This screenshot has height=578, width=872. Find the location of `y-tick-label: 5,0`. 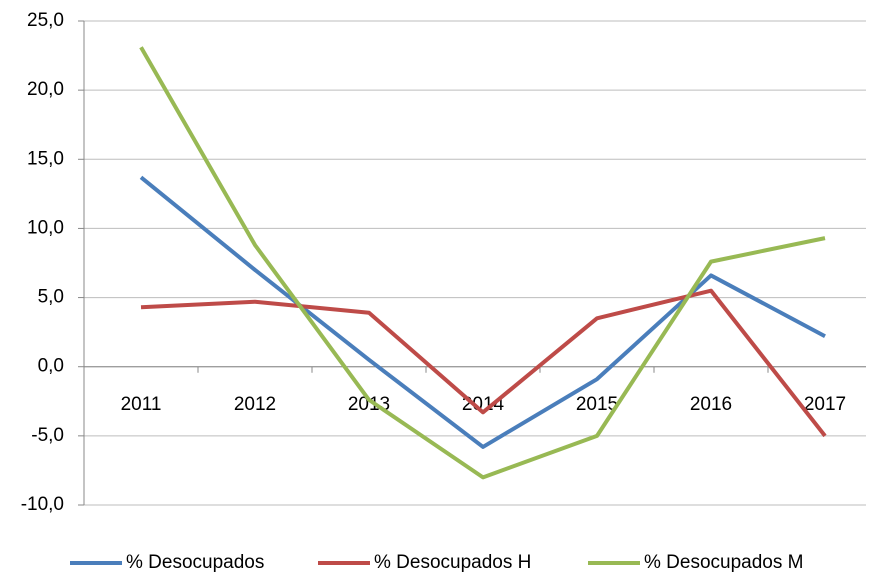

y-tick-label: 5,0 is located at coordinates (51, 297).